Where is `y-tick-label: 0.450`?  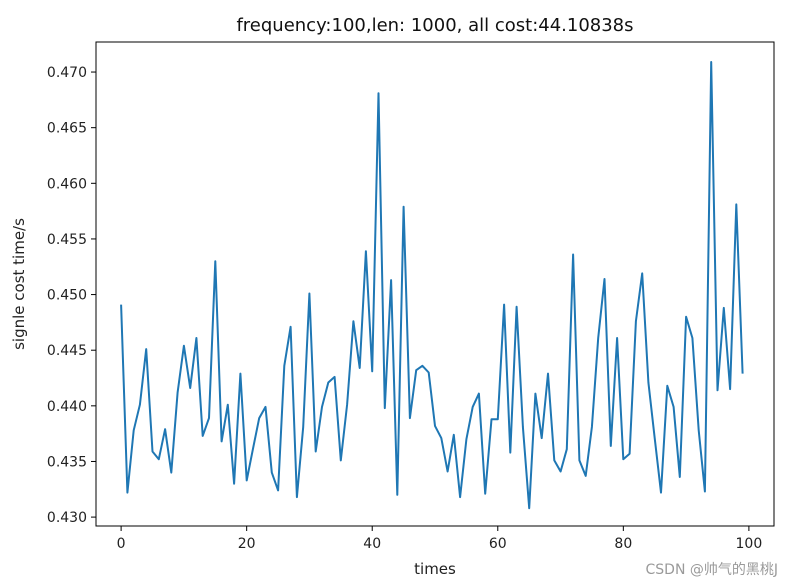
y-tick-label: 0.450 is located at coordinates (67, 296).